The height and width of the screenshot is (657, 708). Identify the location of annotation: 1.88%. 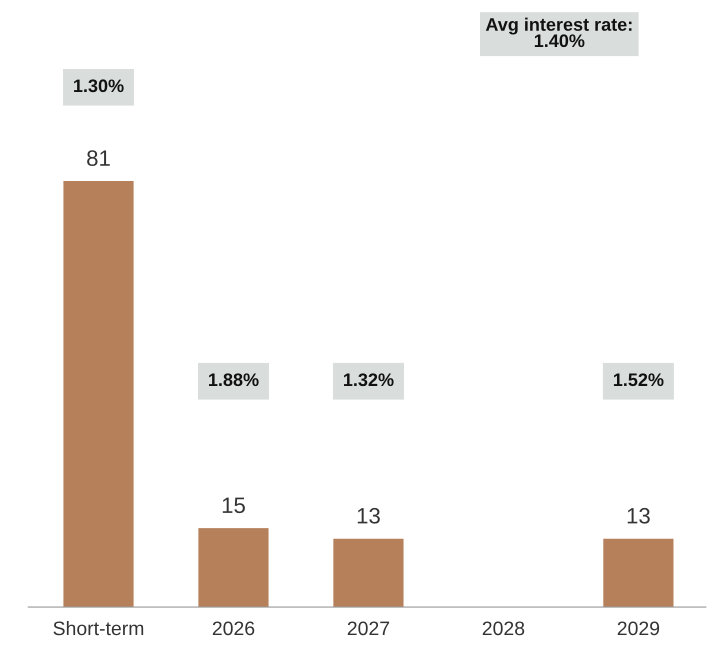
(234, 379).